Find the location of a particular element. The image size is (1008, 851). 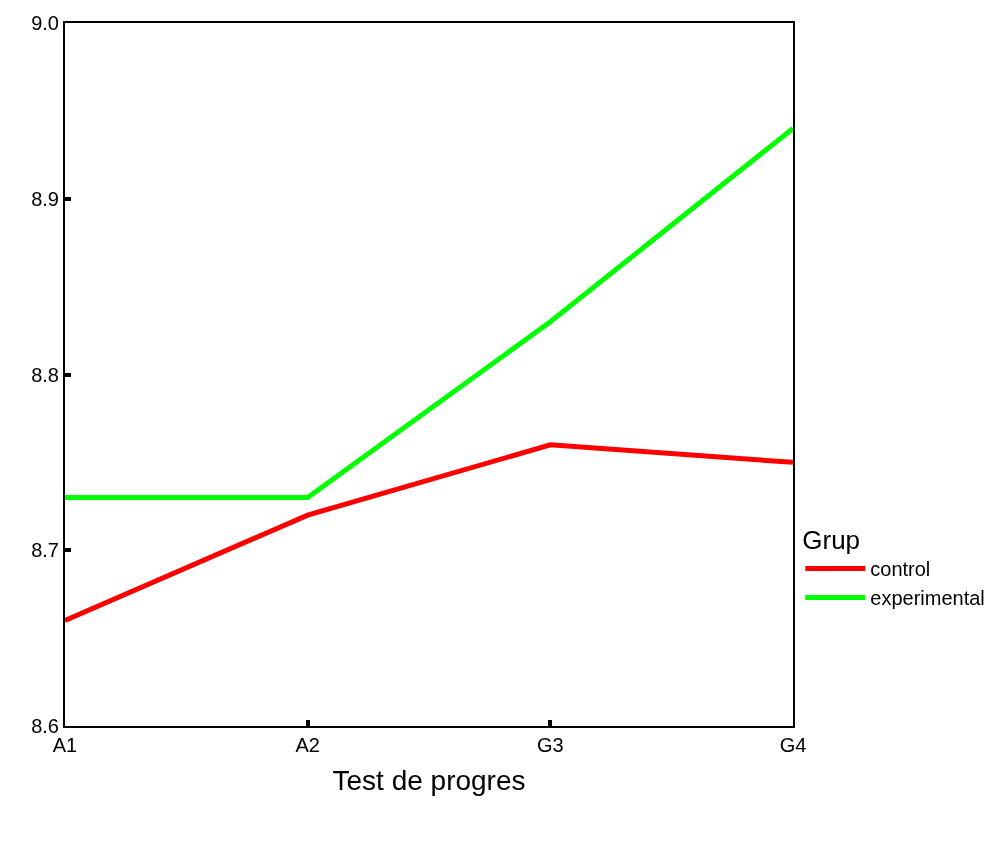

x-tick-label: A2 is located at coordinates (307, 745).